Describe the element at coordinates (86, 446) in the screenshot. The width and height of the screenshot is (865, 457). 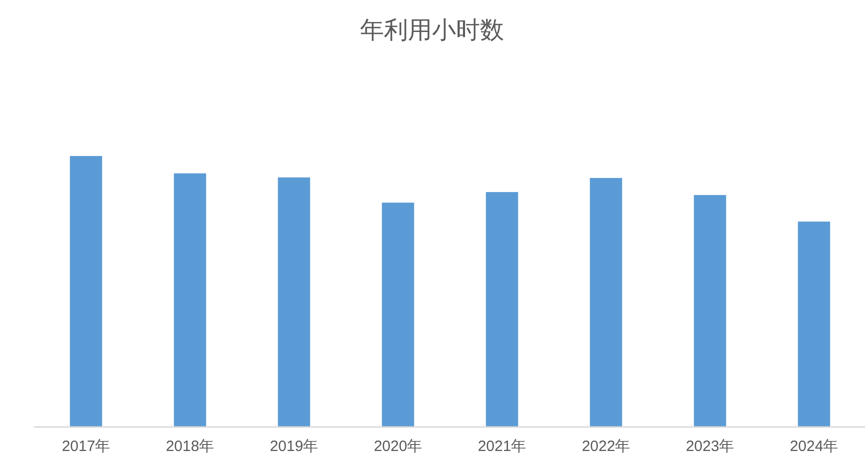
I see `x-tick-label: 2017年` at that location.